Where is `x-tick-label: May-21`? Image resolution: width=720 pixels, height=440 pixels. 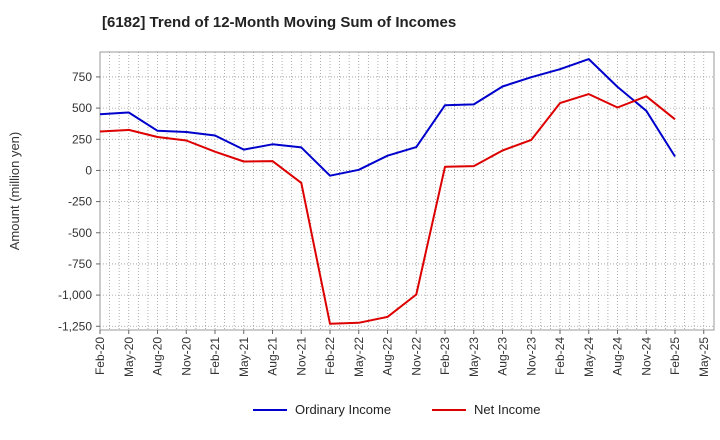 x-tick-label: May-21 is located at coordinates (244, 357).